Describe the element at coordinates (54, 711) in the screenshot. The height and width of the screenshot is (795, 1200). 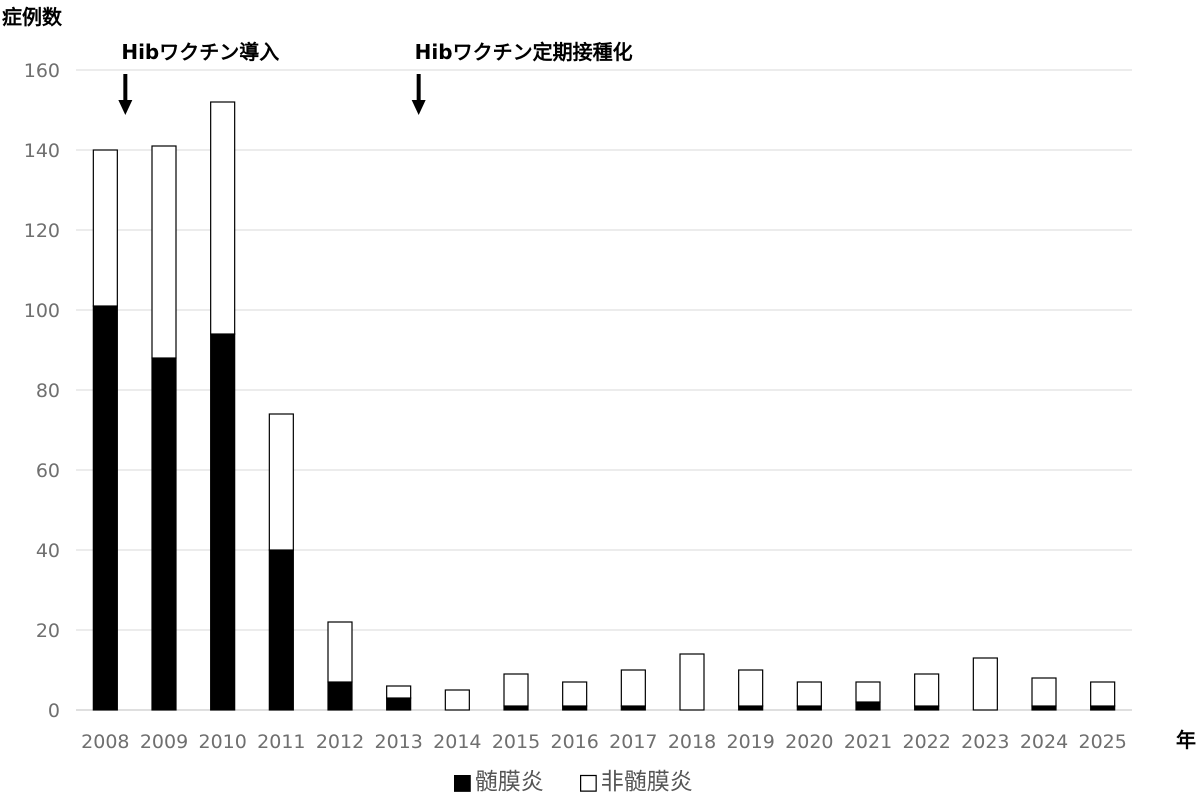
I see `y-tick-label: 0` at that location.